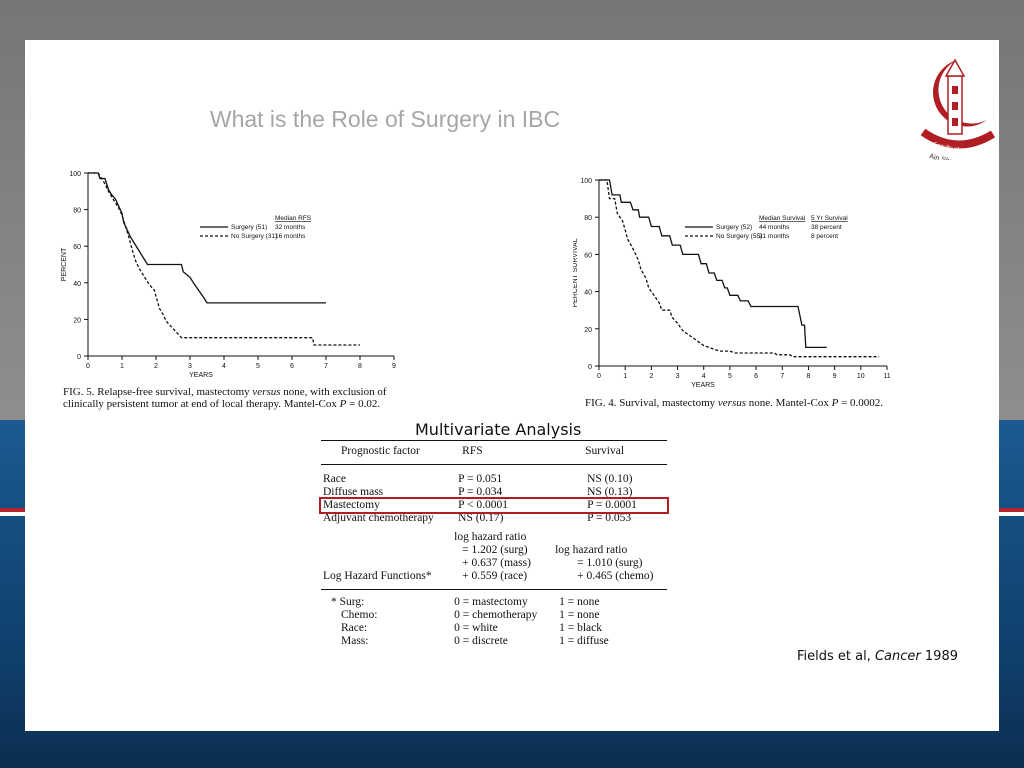  I want to click on legend-header: Median Survival, so click(782, 218).